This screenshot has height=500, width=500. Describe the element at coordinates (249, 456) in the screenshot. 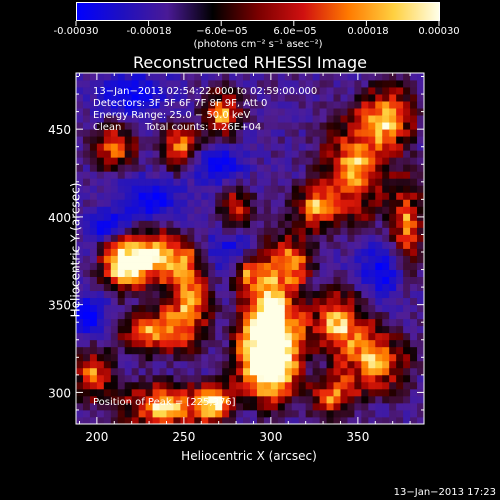

I see `x-axis-label: Heliocentric X (arcsec)` at that location.